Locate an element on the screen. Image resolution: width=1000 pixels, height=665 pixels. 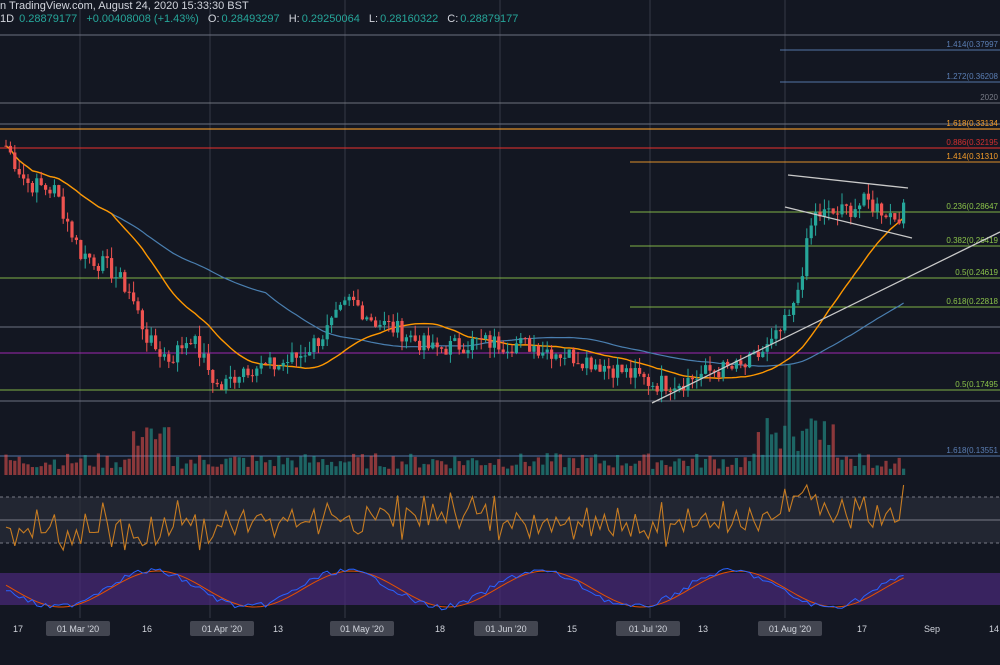
x-axis-tick-label-11: 01 Aug '20 is located at coordinates (790, 629).